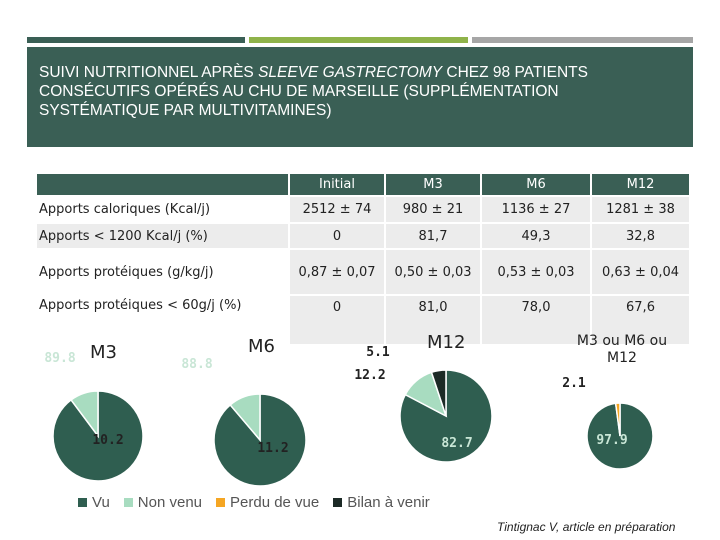 Image resolution: width=720 pixels, height=540 pixels. What do you see at coordinates (586, 527) in the screenshot?
I see `source-credit: Tintignac V, article en préparation` at bounding box center [586, 527].